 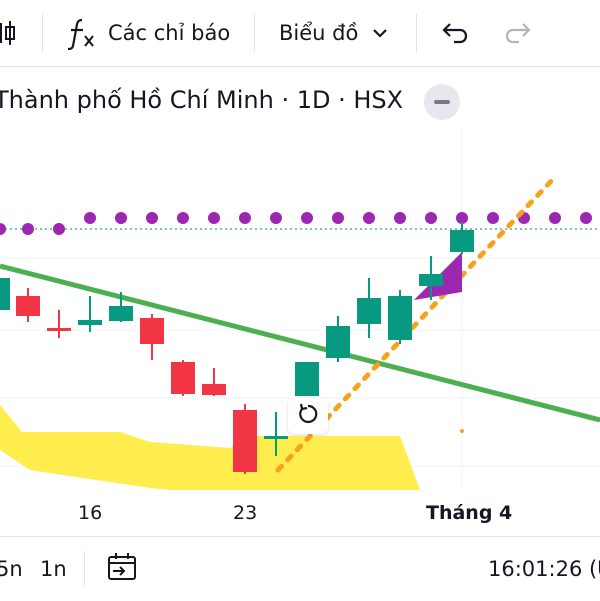 I want to click on function-icon, so click(x=81, y=33).